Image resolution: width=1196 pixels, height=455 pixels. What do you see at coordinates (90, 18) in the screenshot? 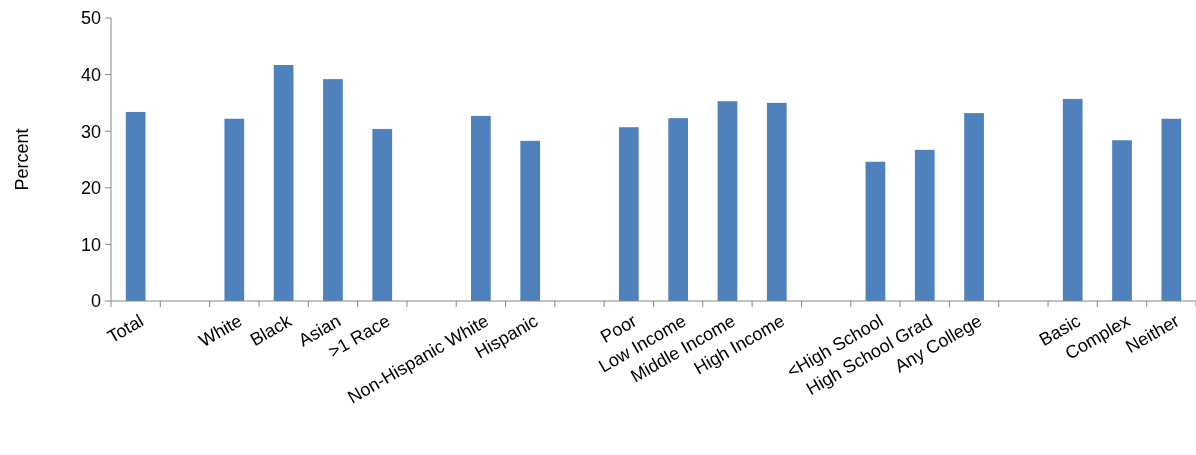
I see `y-tick-label: 50` at bounding box center [90, 18].